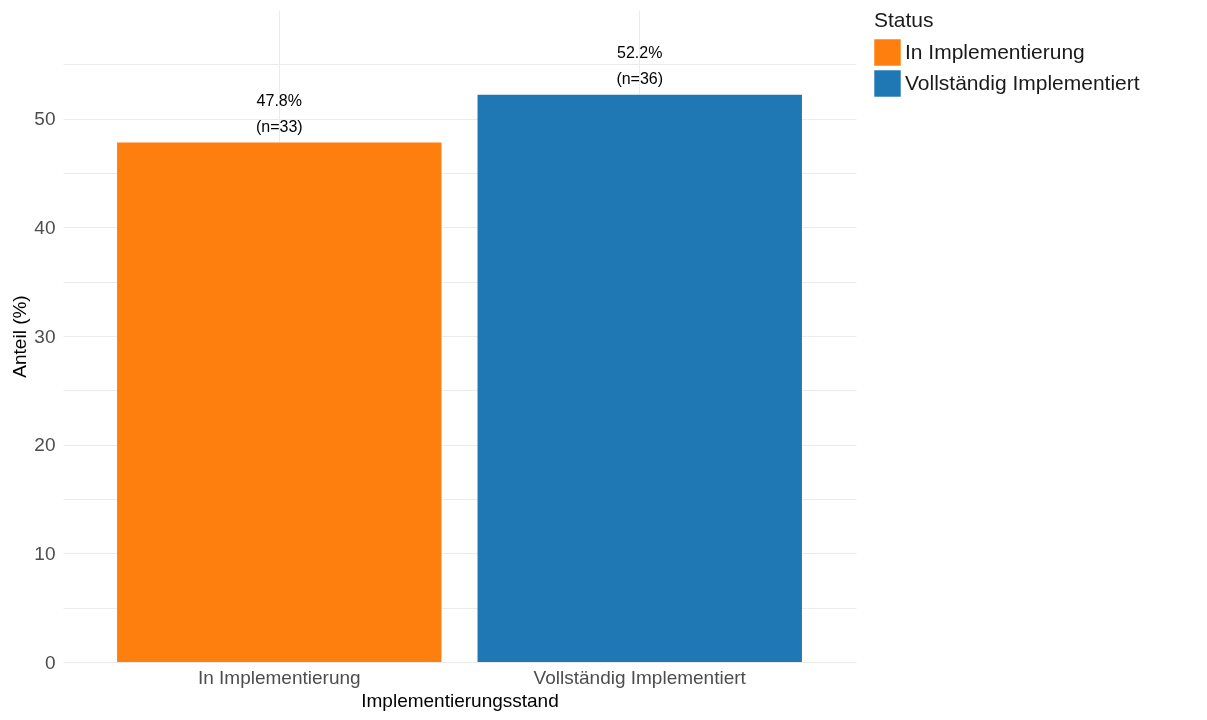  Describe the element at coordinates (1022, 82) in the screenshot. I see `legend-label: Vollständig Implementiert` at that location.